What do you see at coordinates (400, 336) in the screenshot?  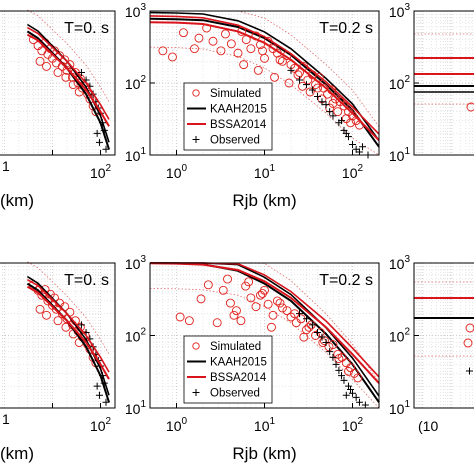 I see `y-tick-label: 10²` at bounding box center [400, 336].